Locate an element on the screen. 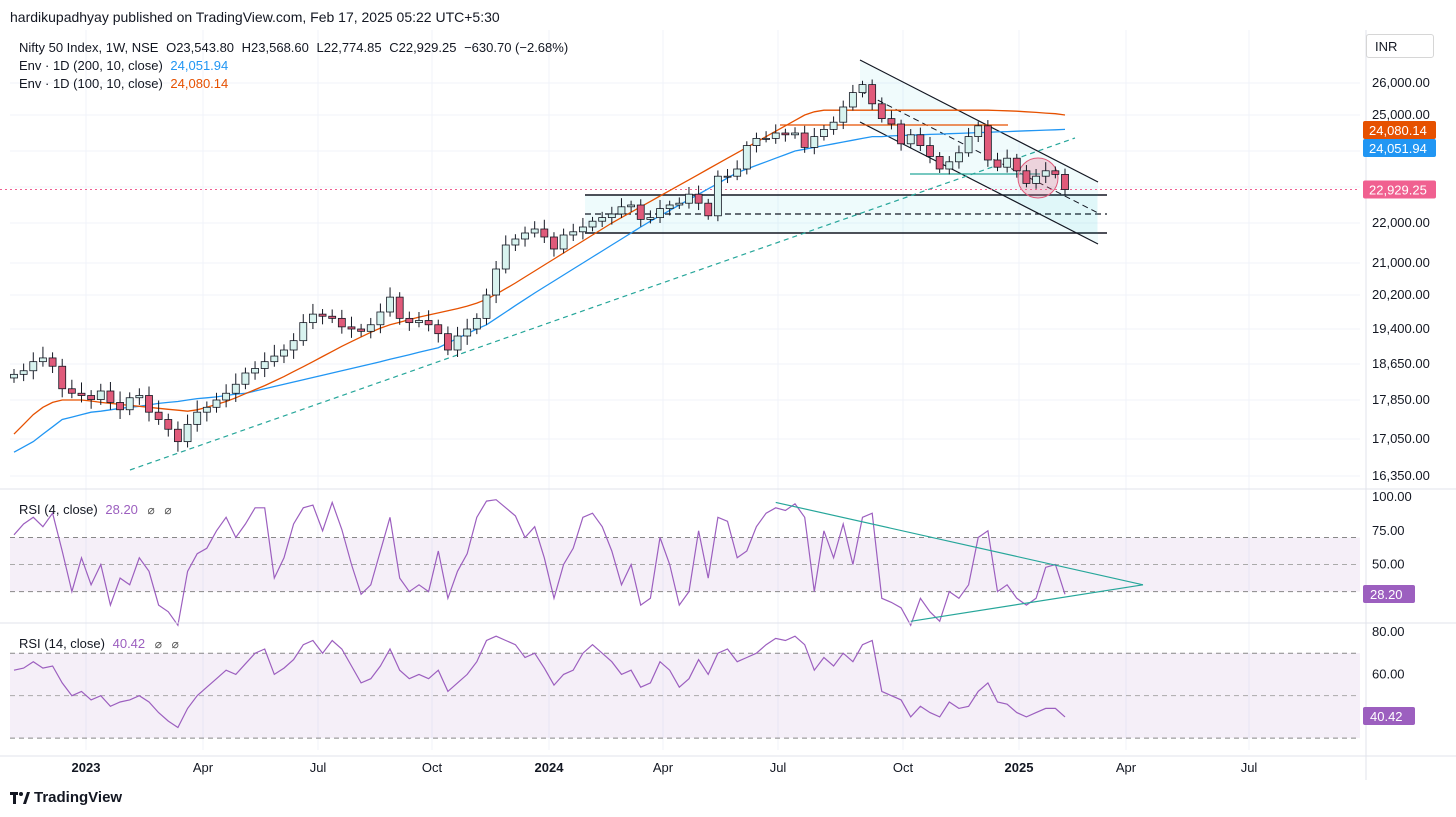 The width and height of the screenshot is (1456, 817). time-tick-label: Jul is located at coordinates (318, 767).